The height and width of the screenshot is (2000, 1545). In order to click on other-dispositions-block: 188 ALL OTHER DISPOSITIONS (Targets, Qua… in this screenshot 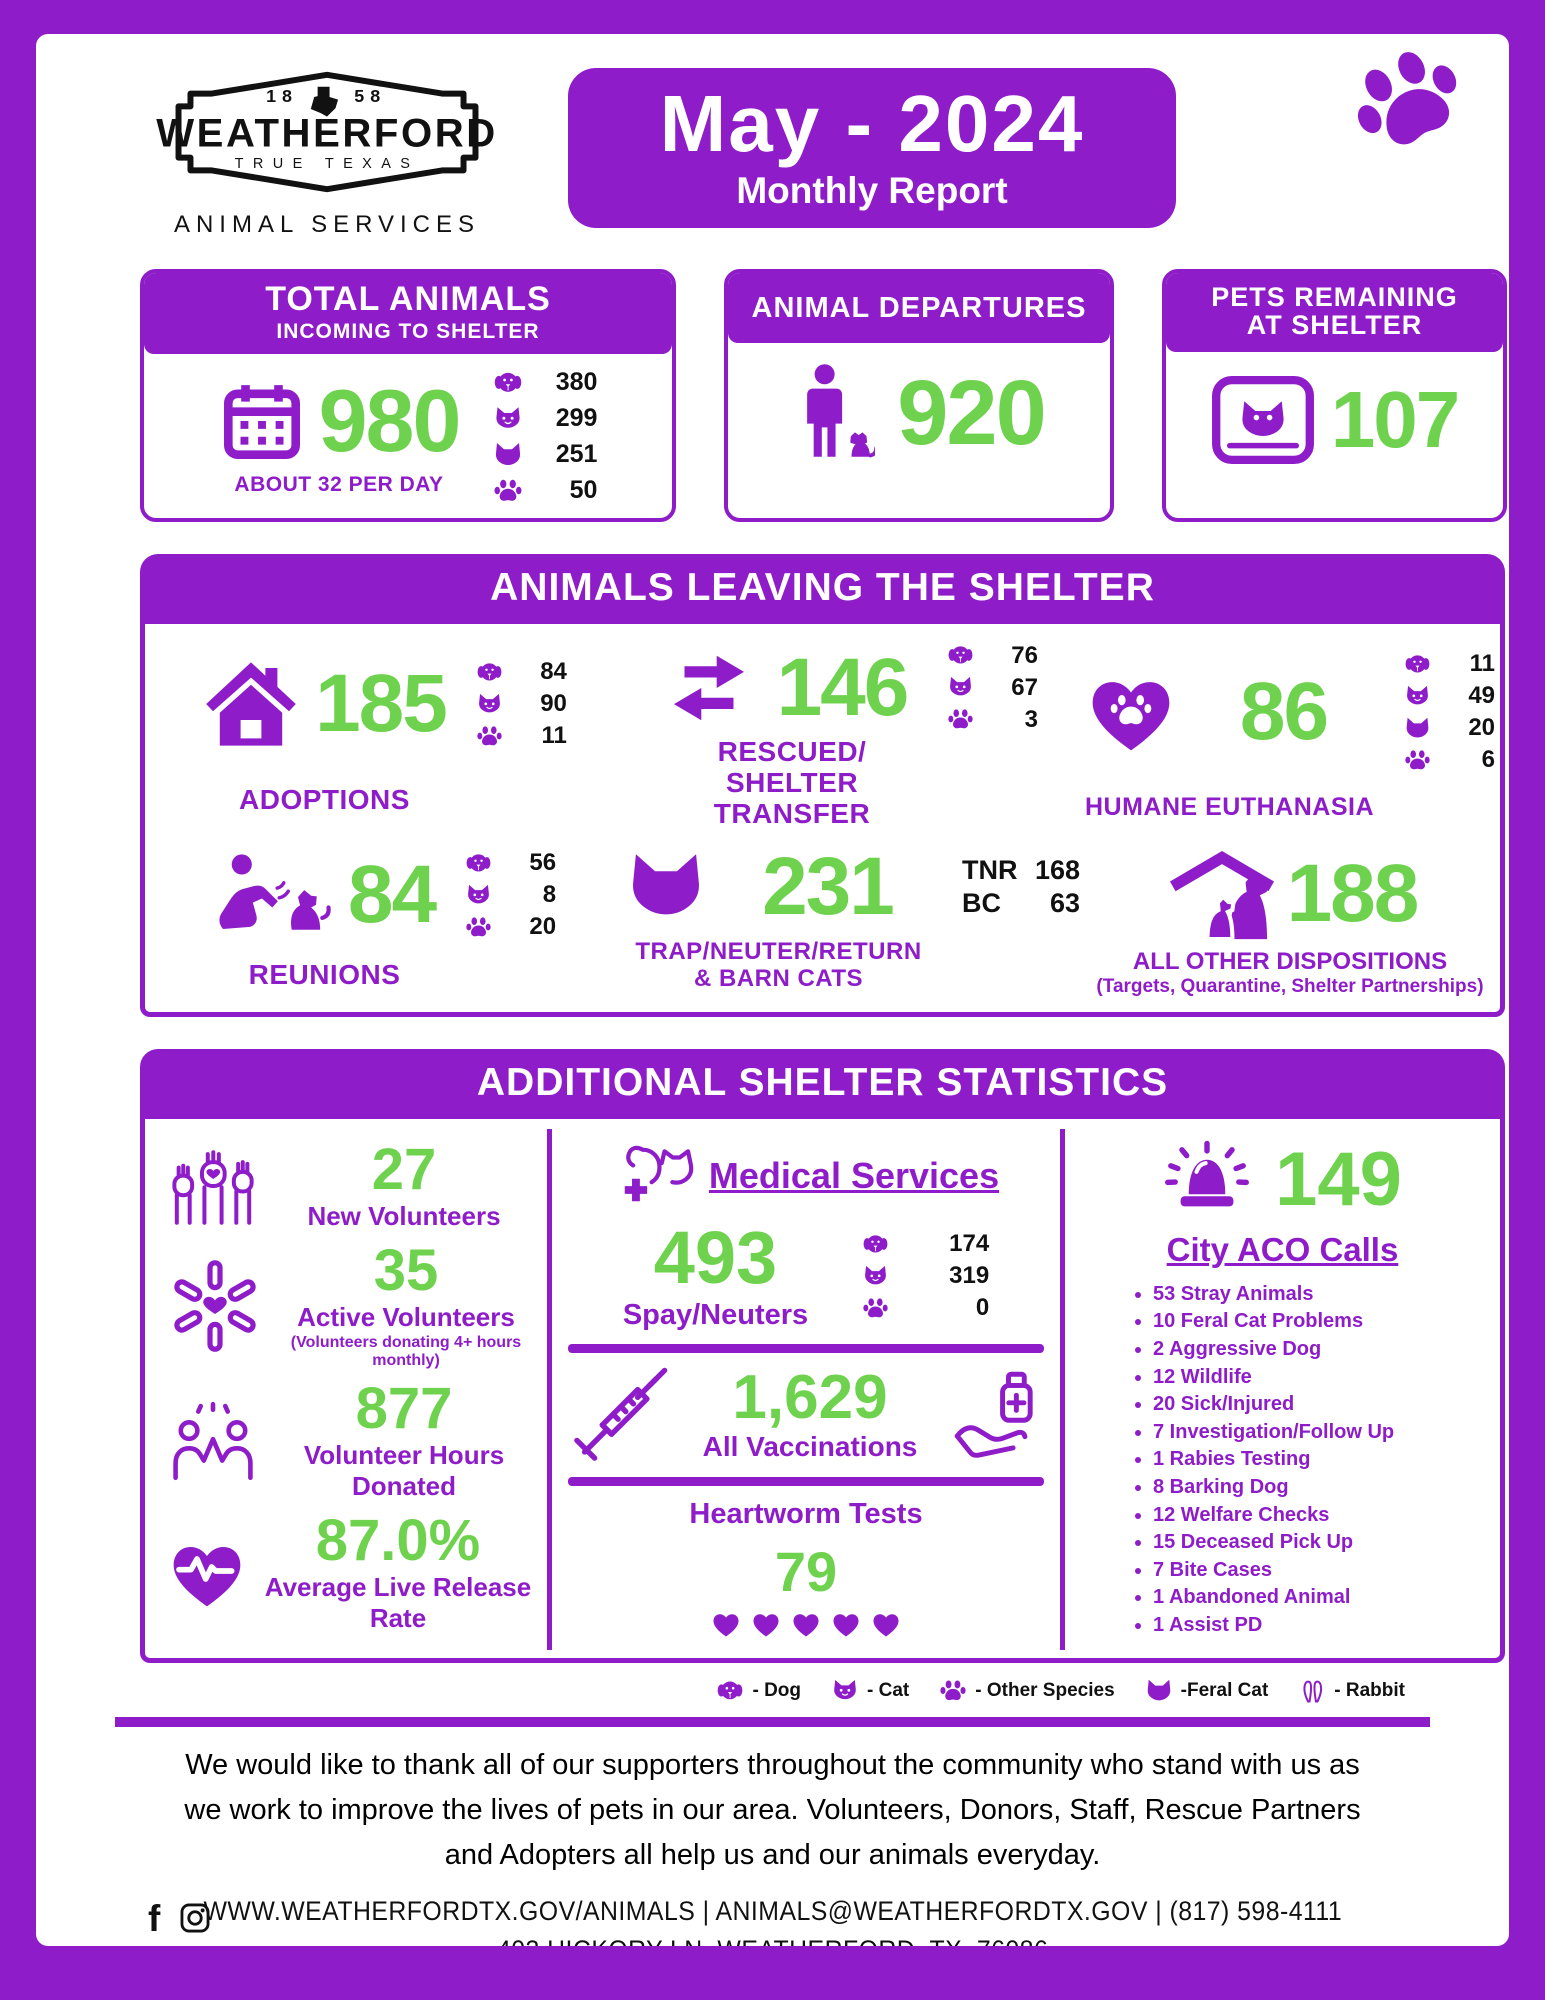, I will do `click(1290, 920)`.